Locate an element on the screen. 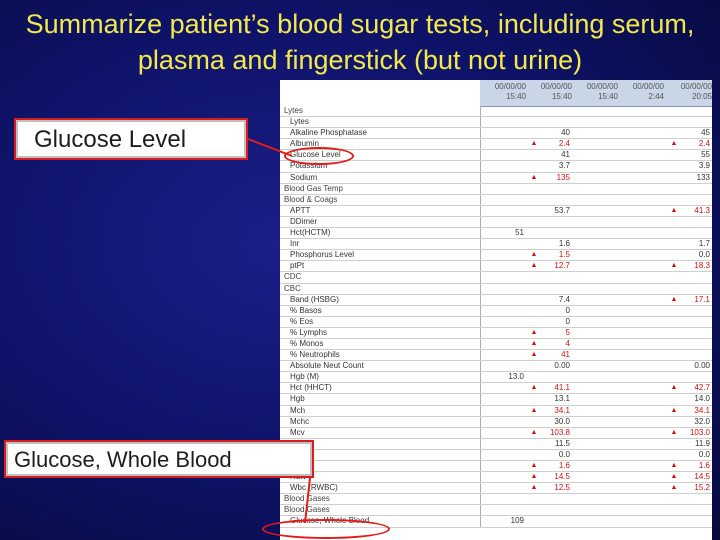 The image size is (720, 540). row-label: ptPt is located at coordinates (297, 266).